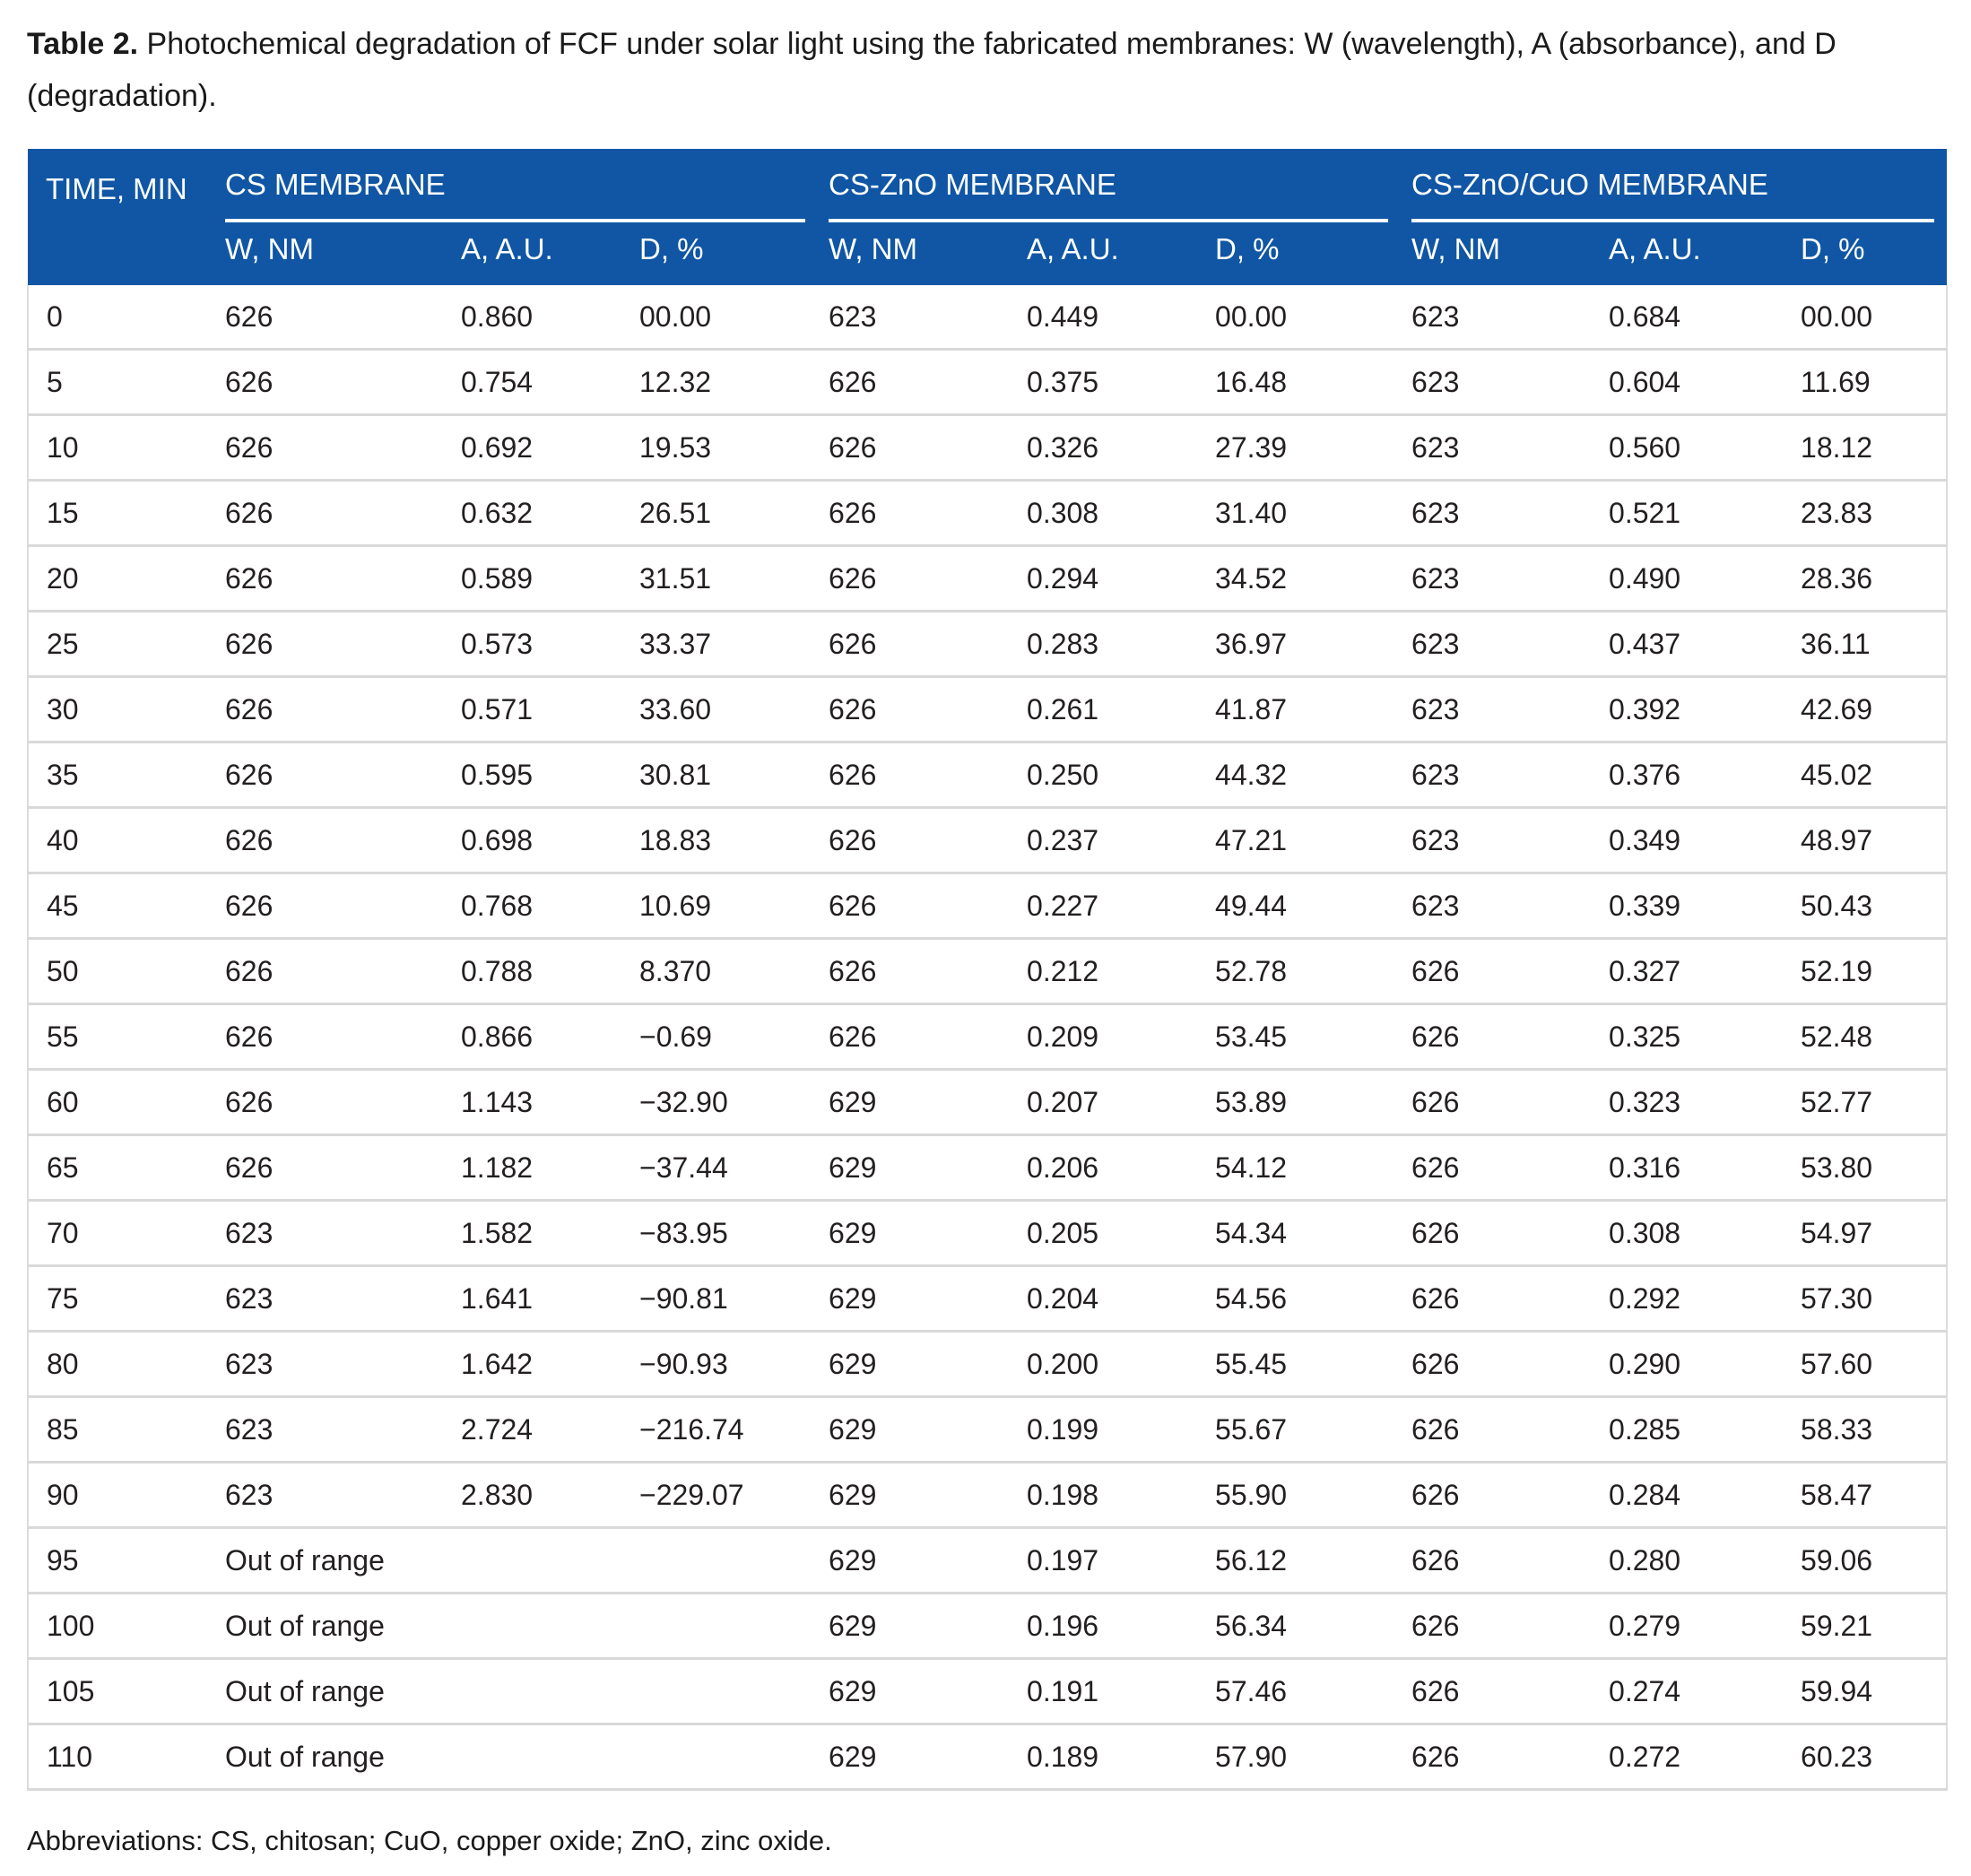 The image size is (1971, 1876). Describe the element at coordinates (1686, 1299) in the screenshot. I see `cell-csznocuo-absorbance: 0.292` at that location.